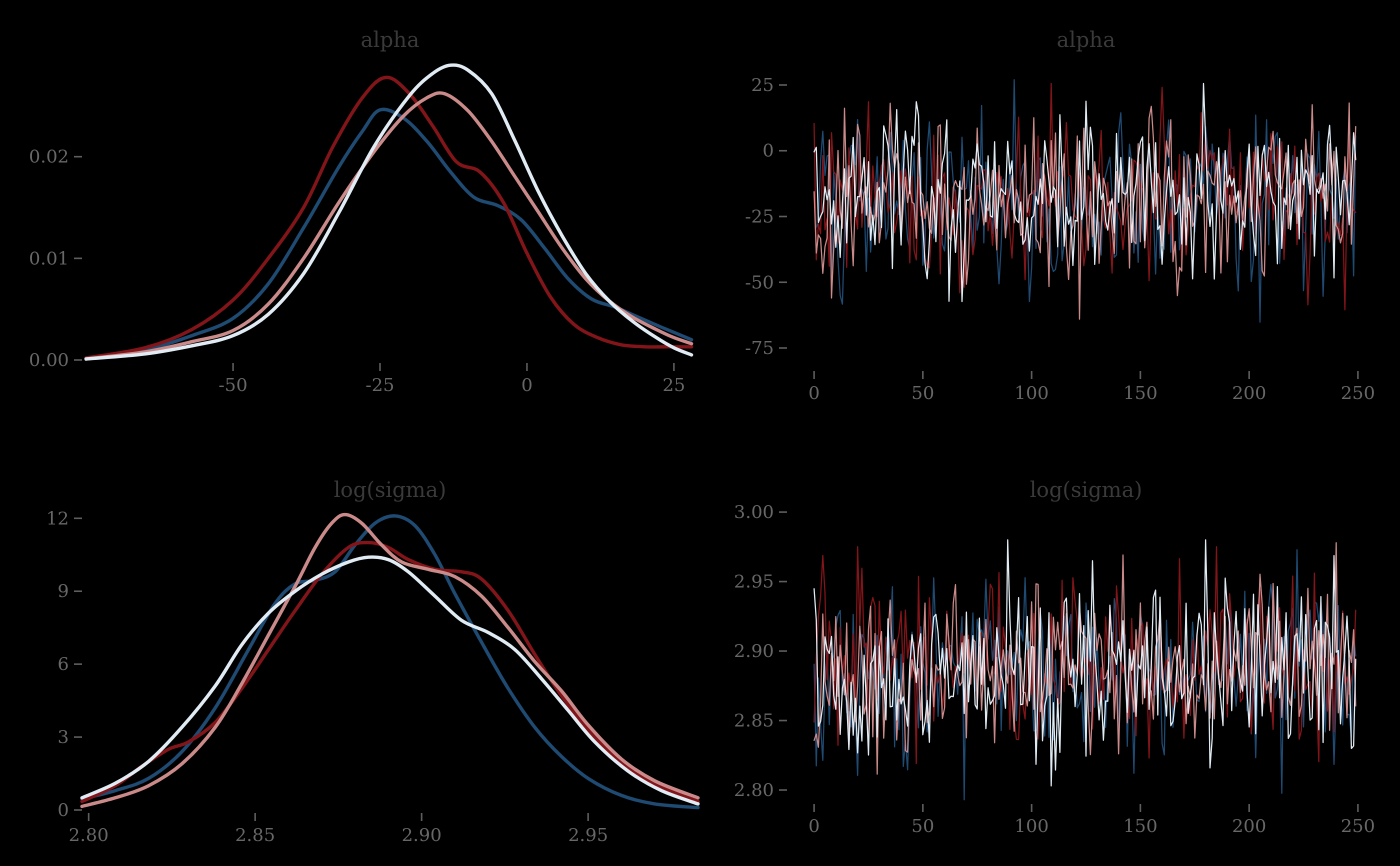 Image resolution: width=1400 pixels, height=866 pixels. Describe the element at coordinates (754, 582) in the screenshot. I see `y-tick-label: 2.95` at that location.